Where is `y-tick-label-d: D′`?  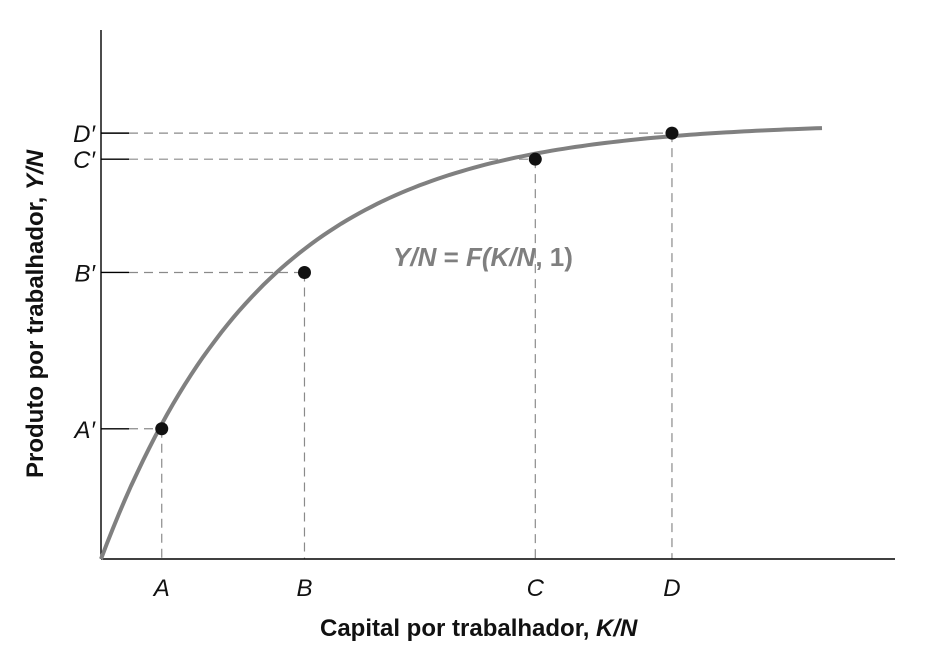
y-tick-label-d: D′ is located at coordinates (84, 134).